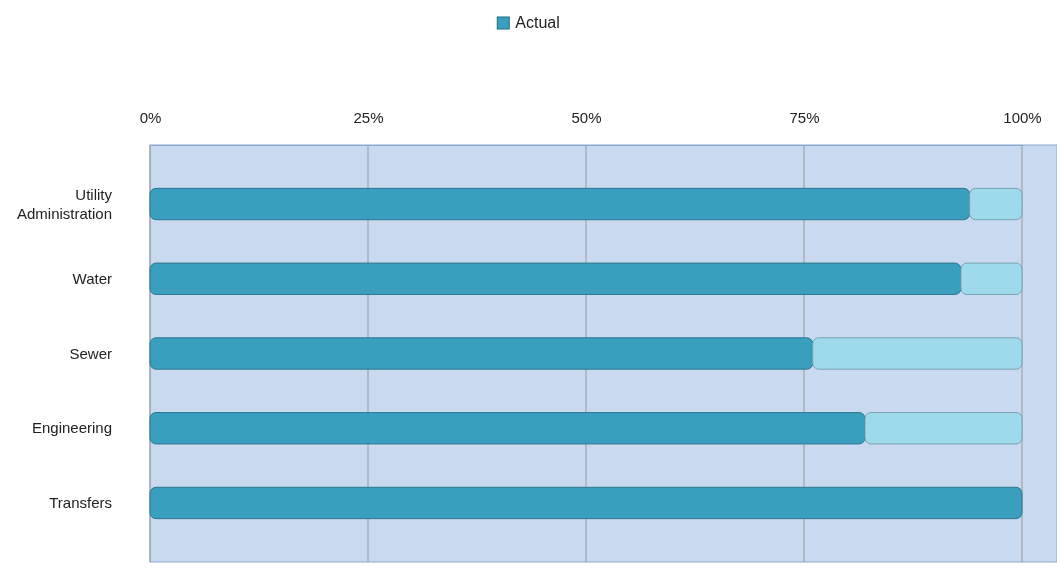 The width and height of the screenshot is (1057, 568). Describe the element at coordinates (150, 117) in the screenshot. I see `x-tick-label: 0%` at that location.